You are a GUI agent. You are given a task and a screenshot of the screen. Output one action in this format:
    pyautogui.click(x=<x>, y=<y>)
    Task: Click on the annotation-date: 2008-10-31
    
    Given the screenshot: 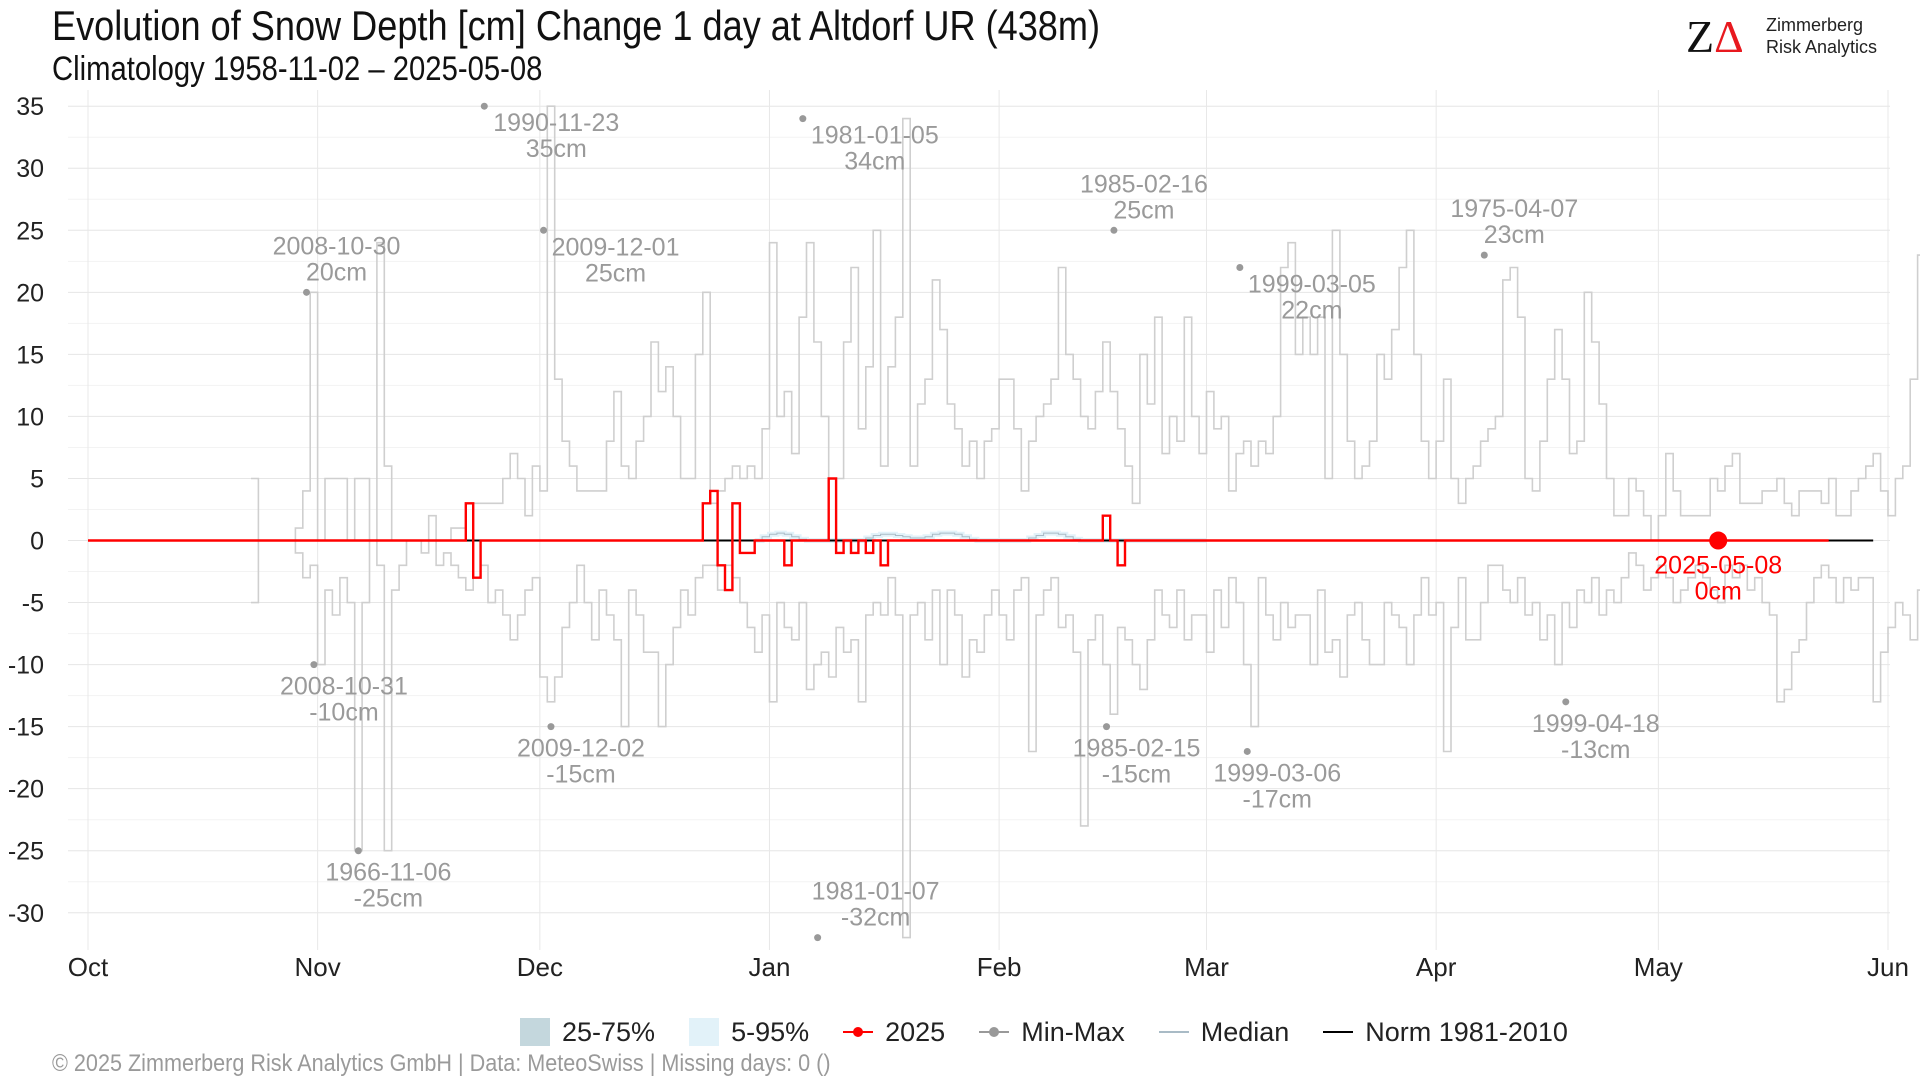 What is the action you would take?
    pyautogui.click(x=344, y=687)
    